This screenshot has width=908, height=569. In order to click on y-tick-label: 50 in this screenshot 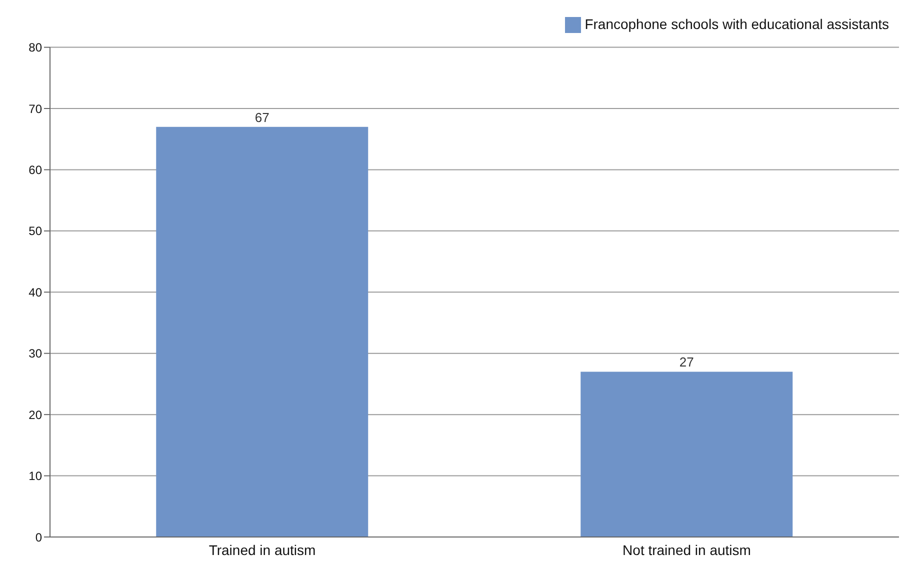, I will do `click(35, 231)`.